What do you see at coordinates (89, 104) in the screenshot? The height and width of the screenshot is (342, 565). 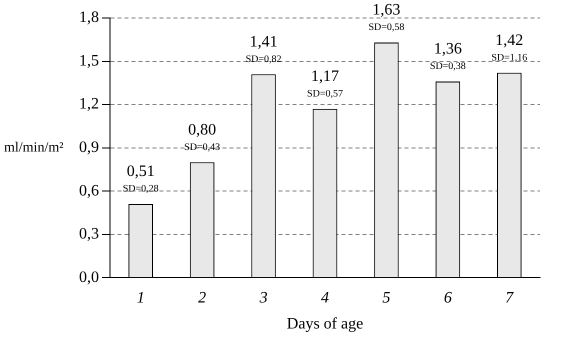 I see `y-tick-label: 1,2` at bounding box center [89, 104].